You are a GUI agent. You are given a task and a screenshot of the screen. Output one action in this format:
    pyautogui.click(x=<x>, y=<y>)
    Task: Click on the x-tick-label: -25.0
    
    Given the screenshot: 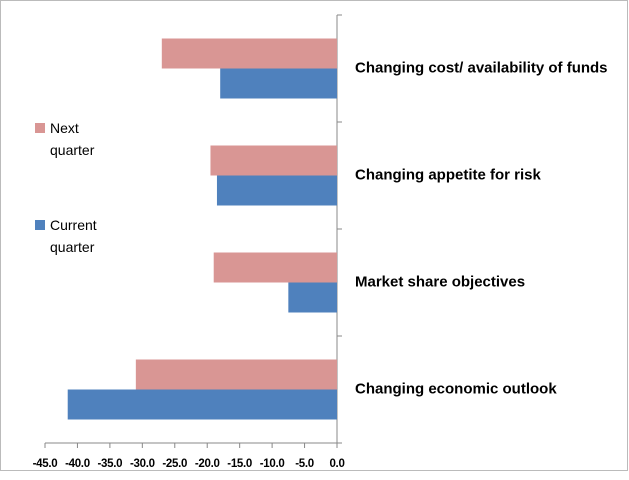 What is the action you would take?
    pyautogui.click(x=174, y=464)
    